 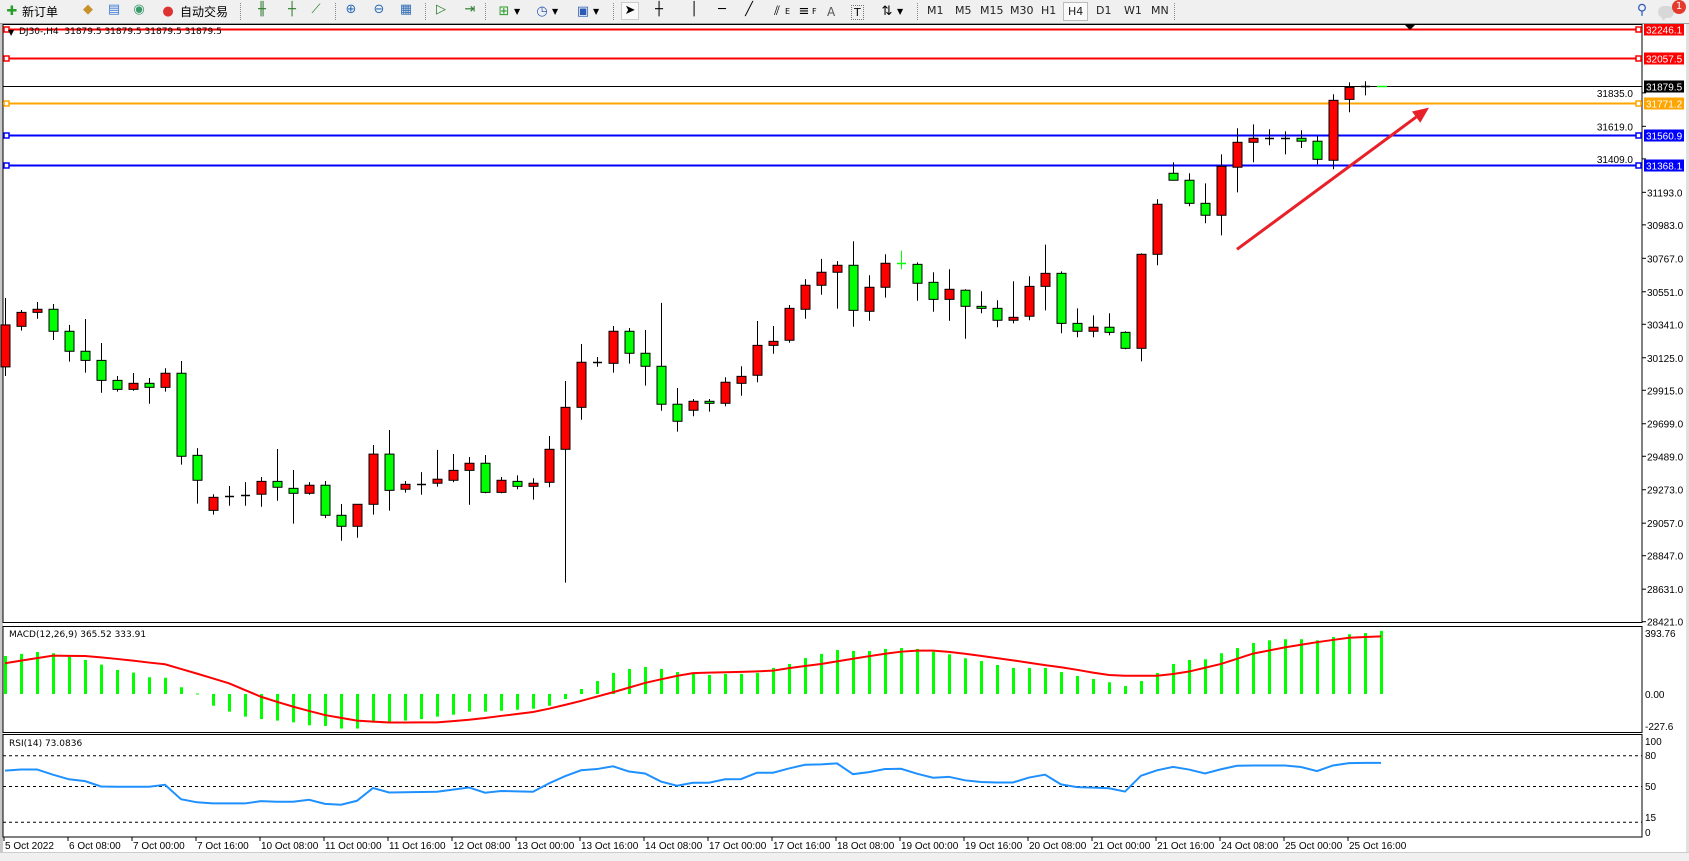 What do you see at coordinates (1664, 105) in the screenshot?
I see `level-price-label: 31771.2` at bounding box center [1664, 105].